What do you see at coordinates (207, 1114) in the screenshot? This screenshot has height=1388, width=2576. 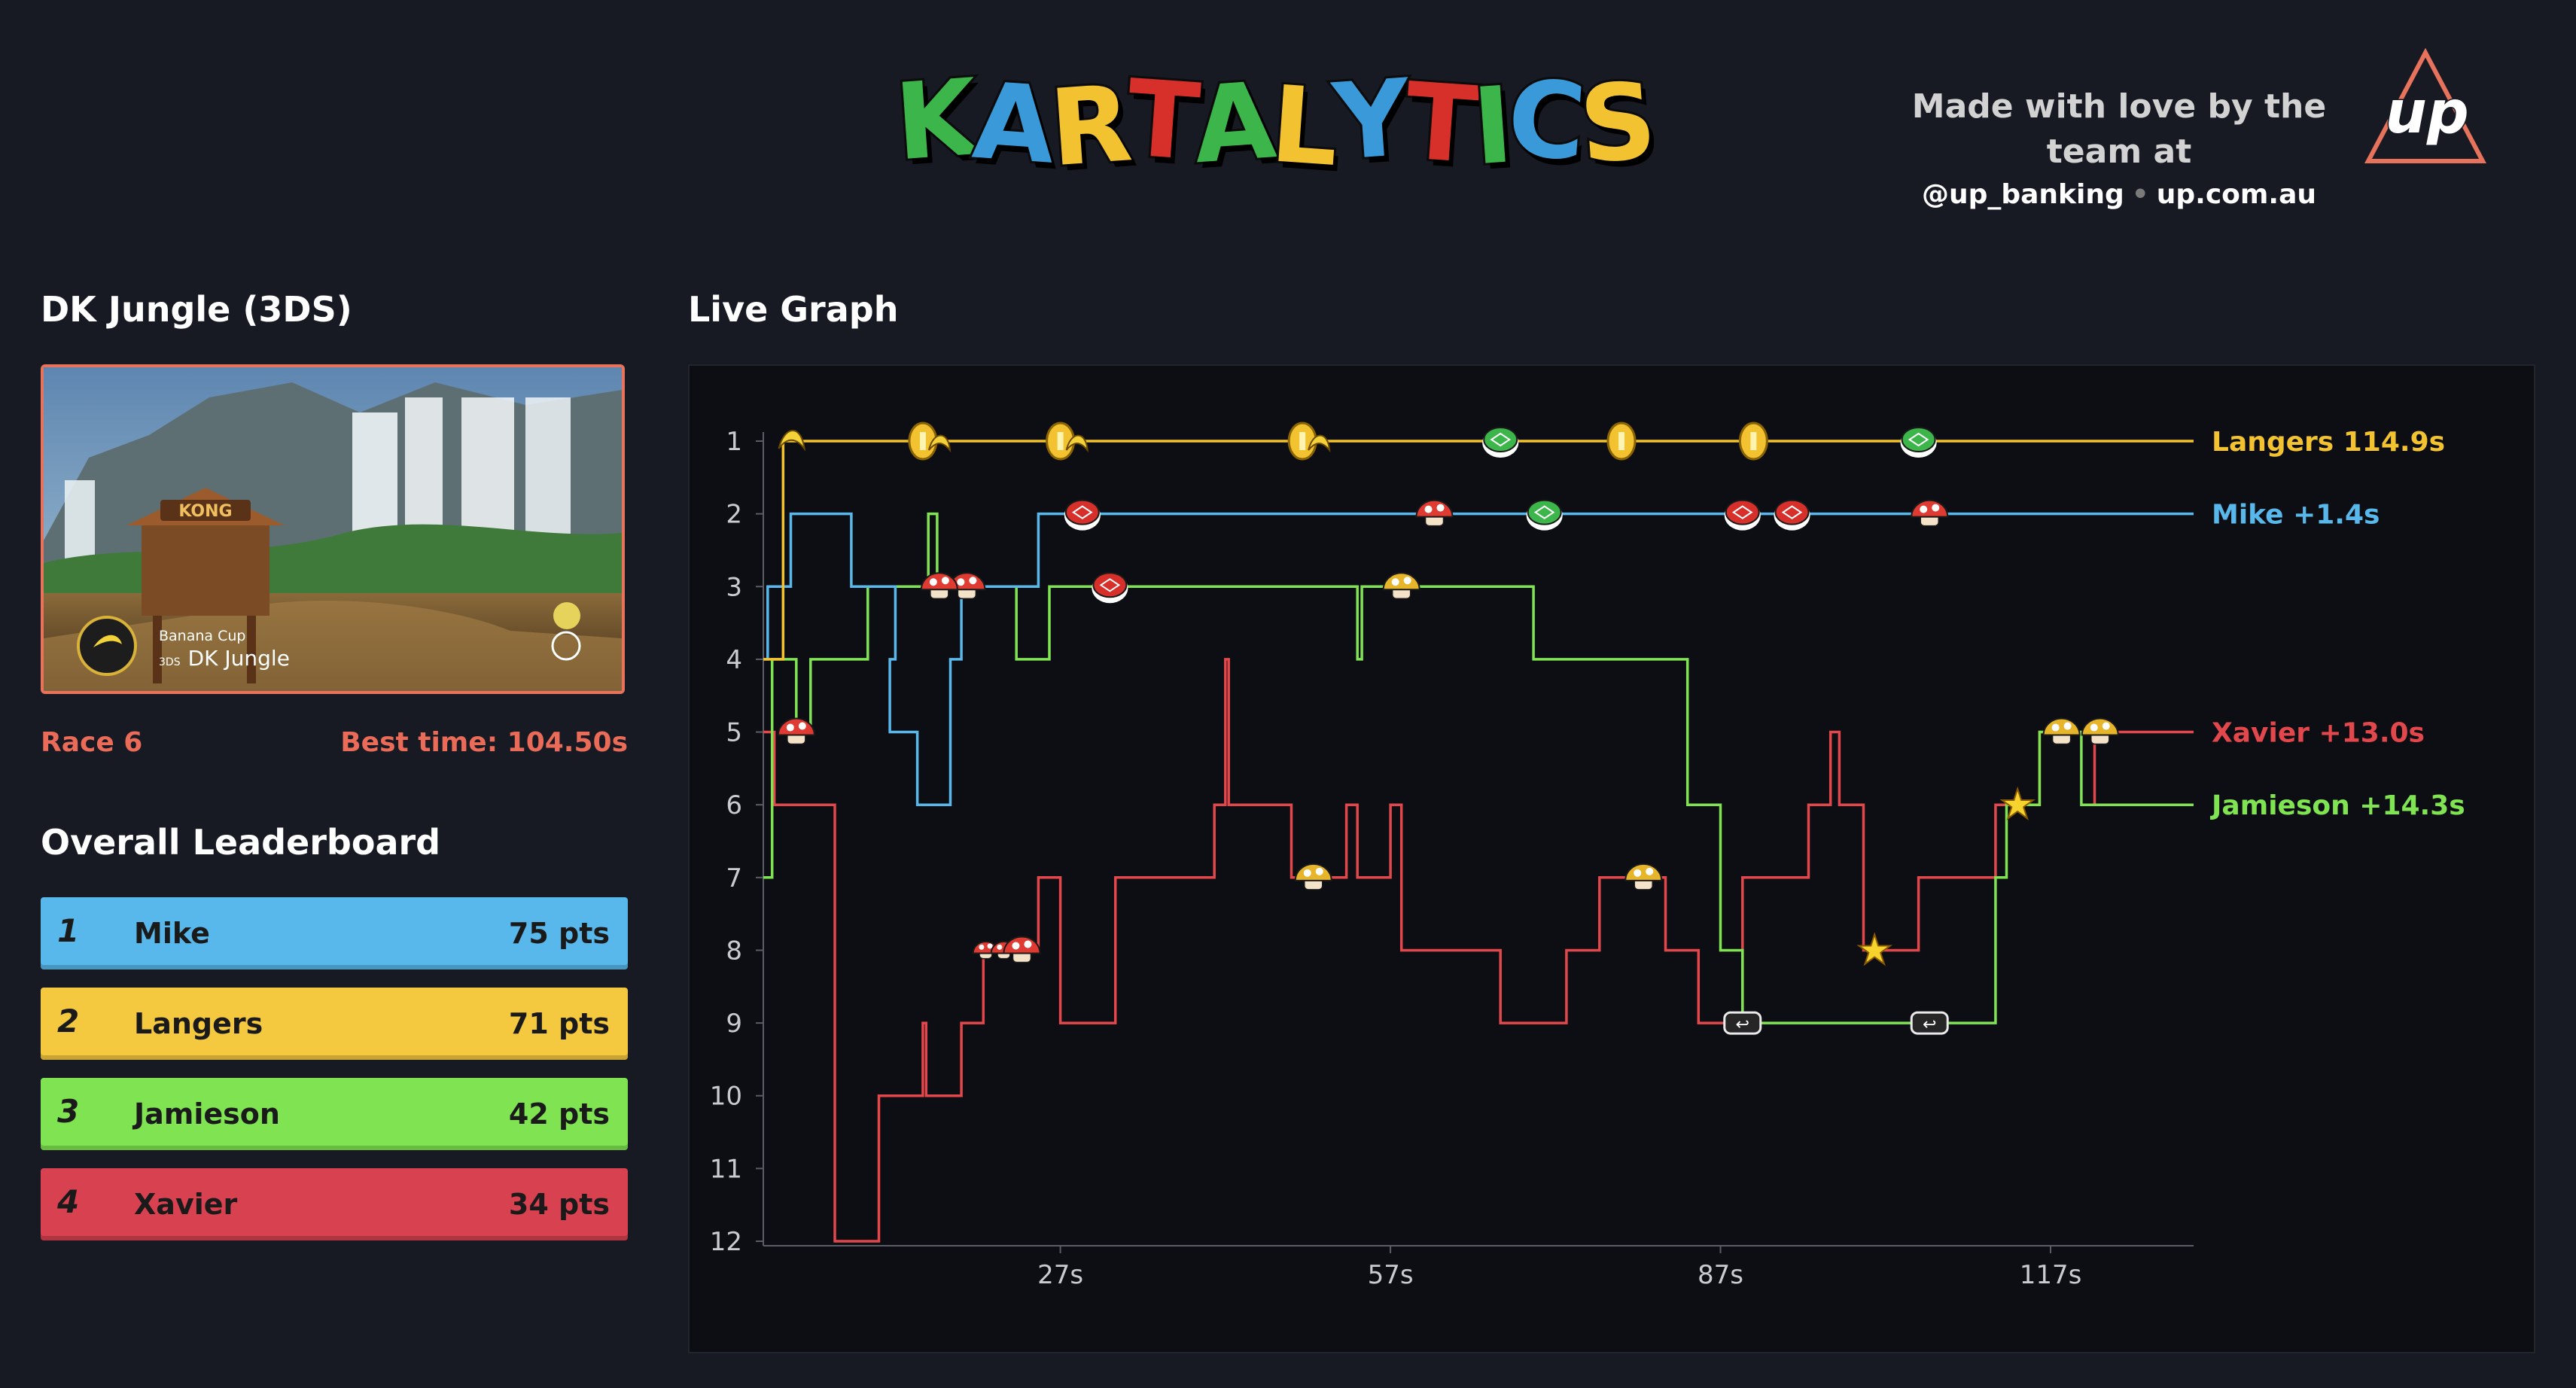 I see `leaderboard-name: Jamieson` at bounding box center [207, 1114].